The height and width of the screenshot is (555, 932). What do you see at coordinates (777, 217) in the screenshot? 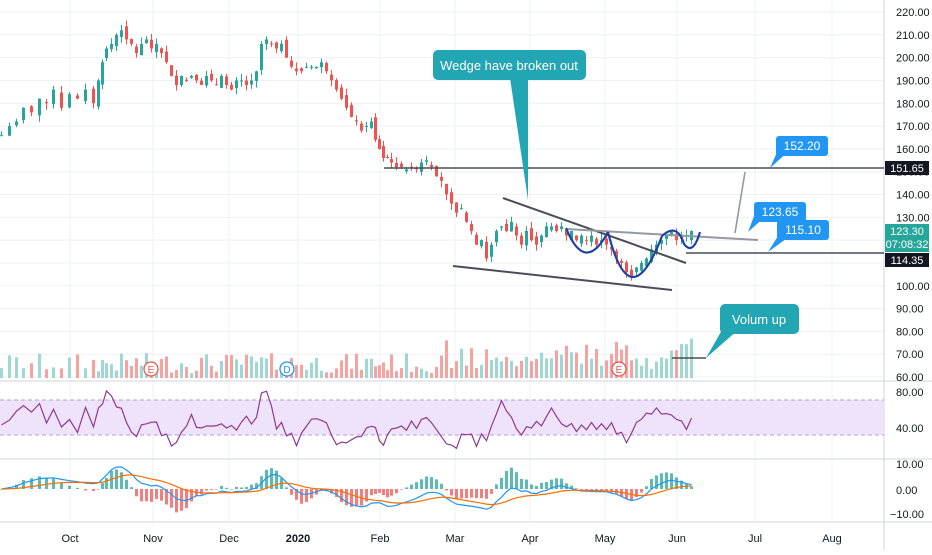
I see `target-label-123: 123.65` at bounding box center [777, 217].